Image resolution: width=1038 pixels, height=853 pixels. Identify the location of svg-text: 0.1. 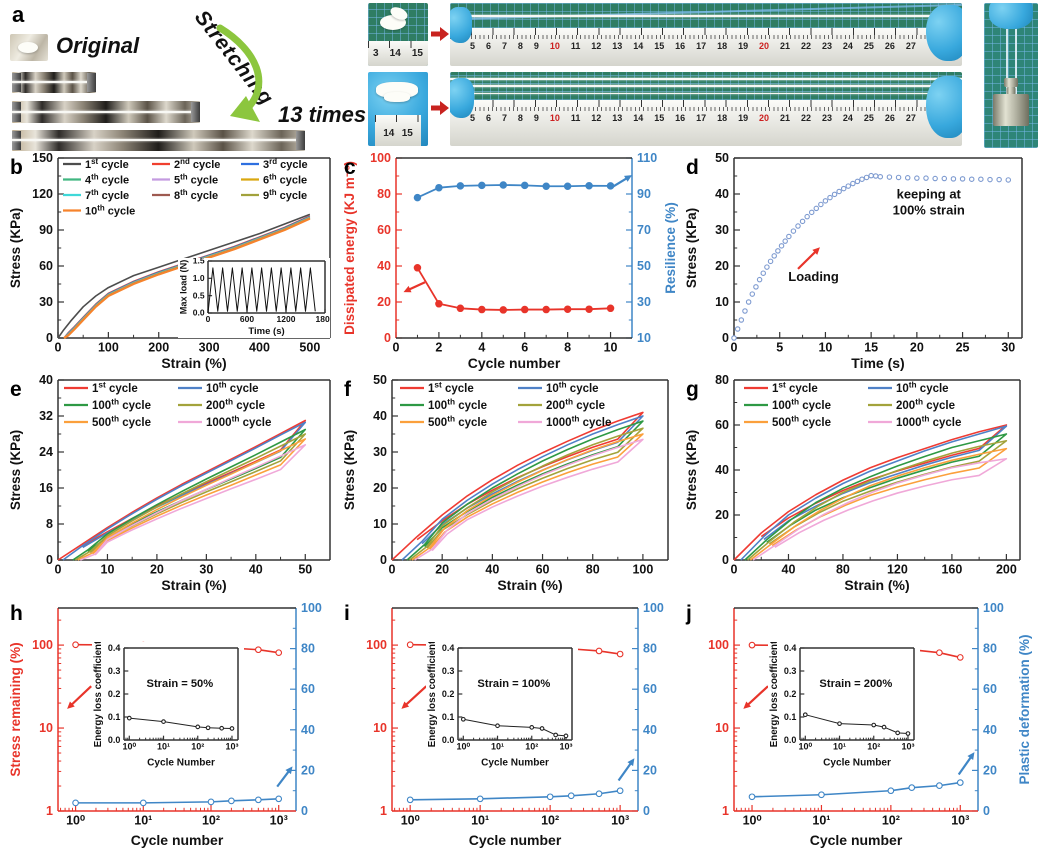
(790, 717).